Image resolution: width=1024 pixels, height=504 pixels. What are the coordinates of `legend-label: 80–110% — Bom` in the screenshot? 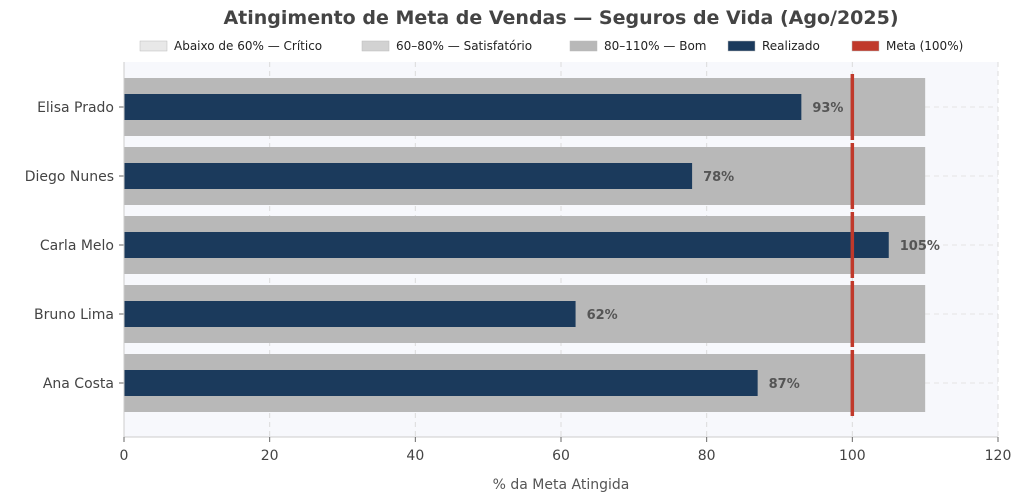 It's located at (655, 46).